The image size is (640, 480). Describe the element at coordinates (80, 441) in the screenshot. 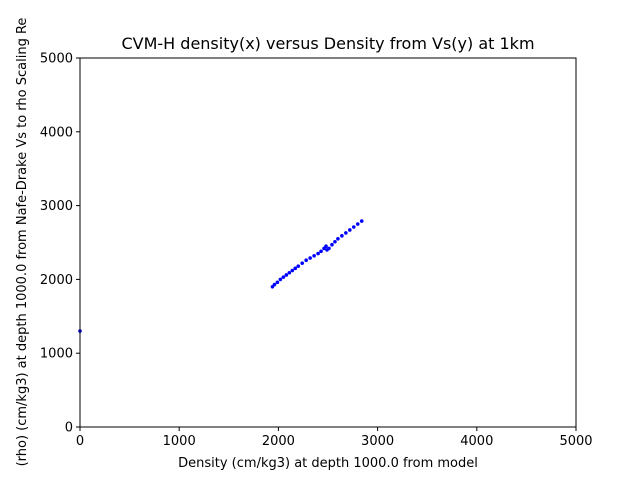

I see `x-tick-label: 0` at that location.